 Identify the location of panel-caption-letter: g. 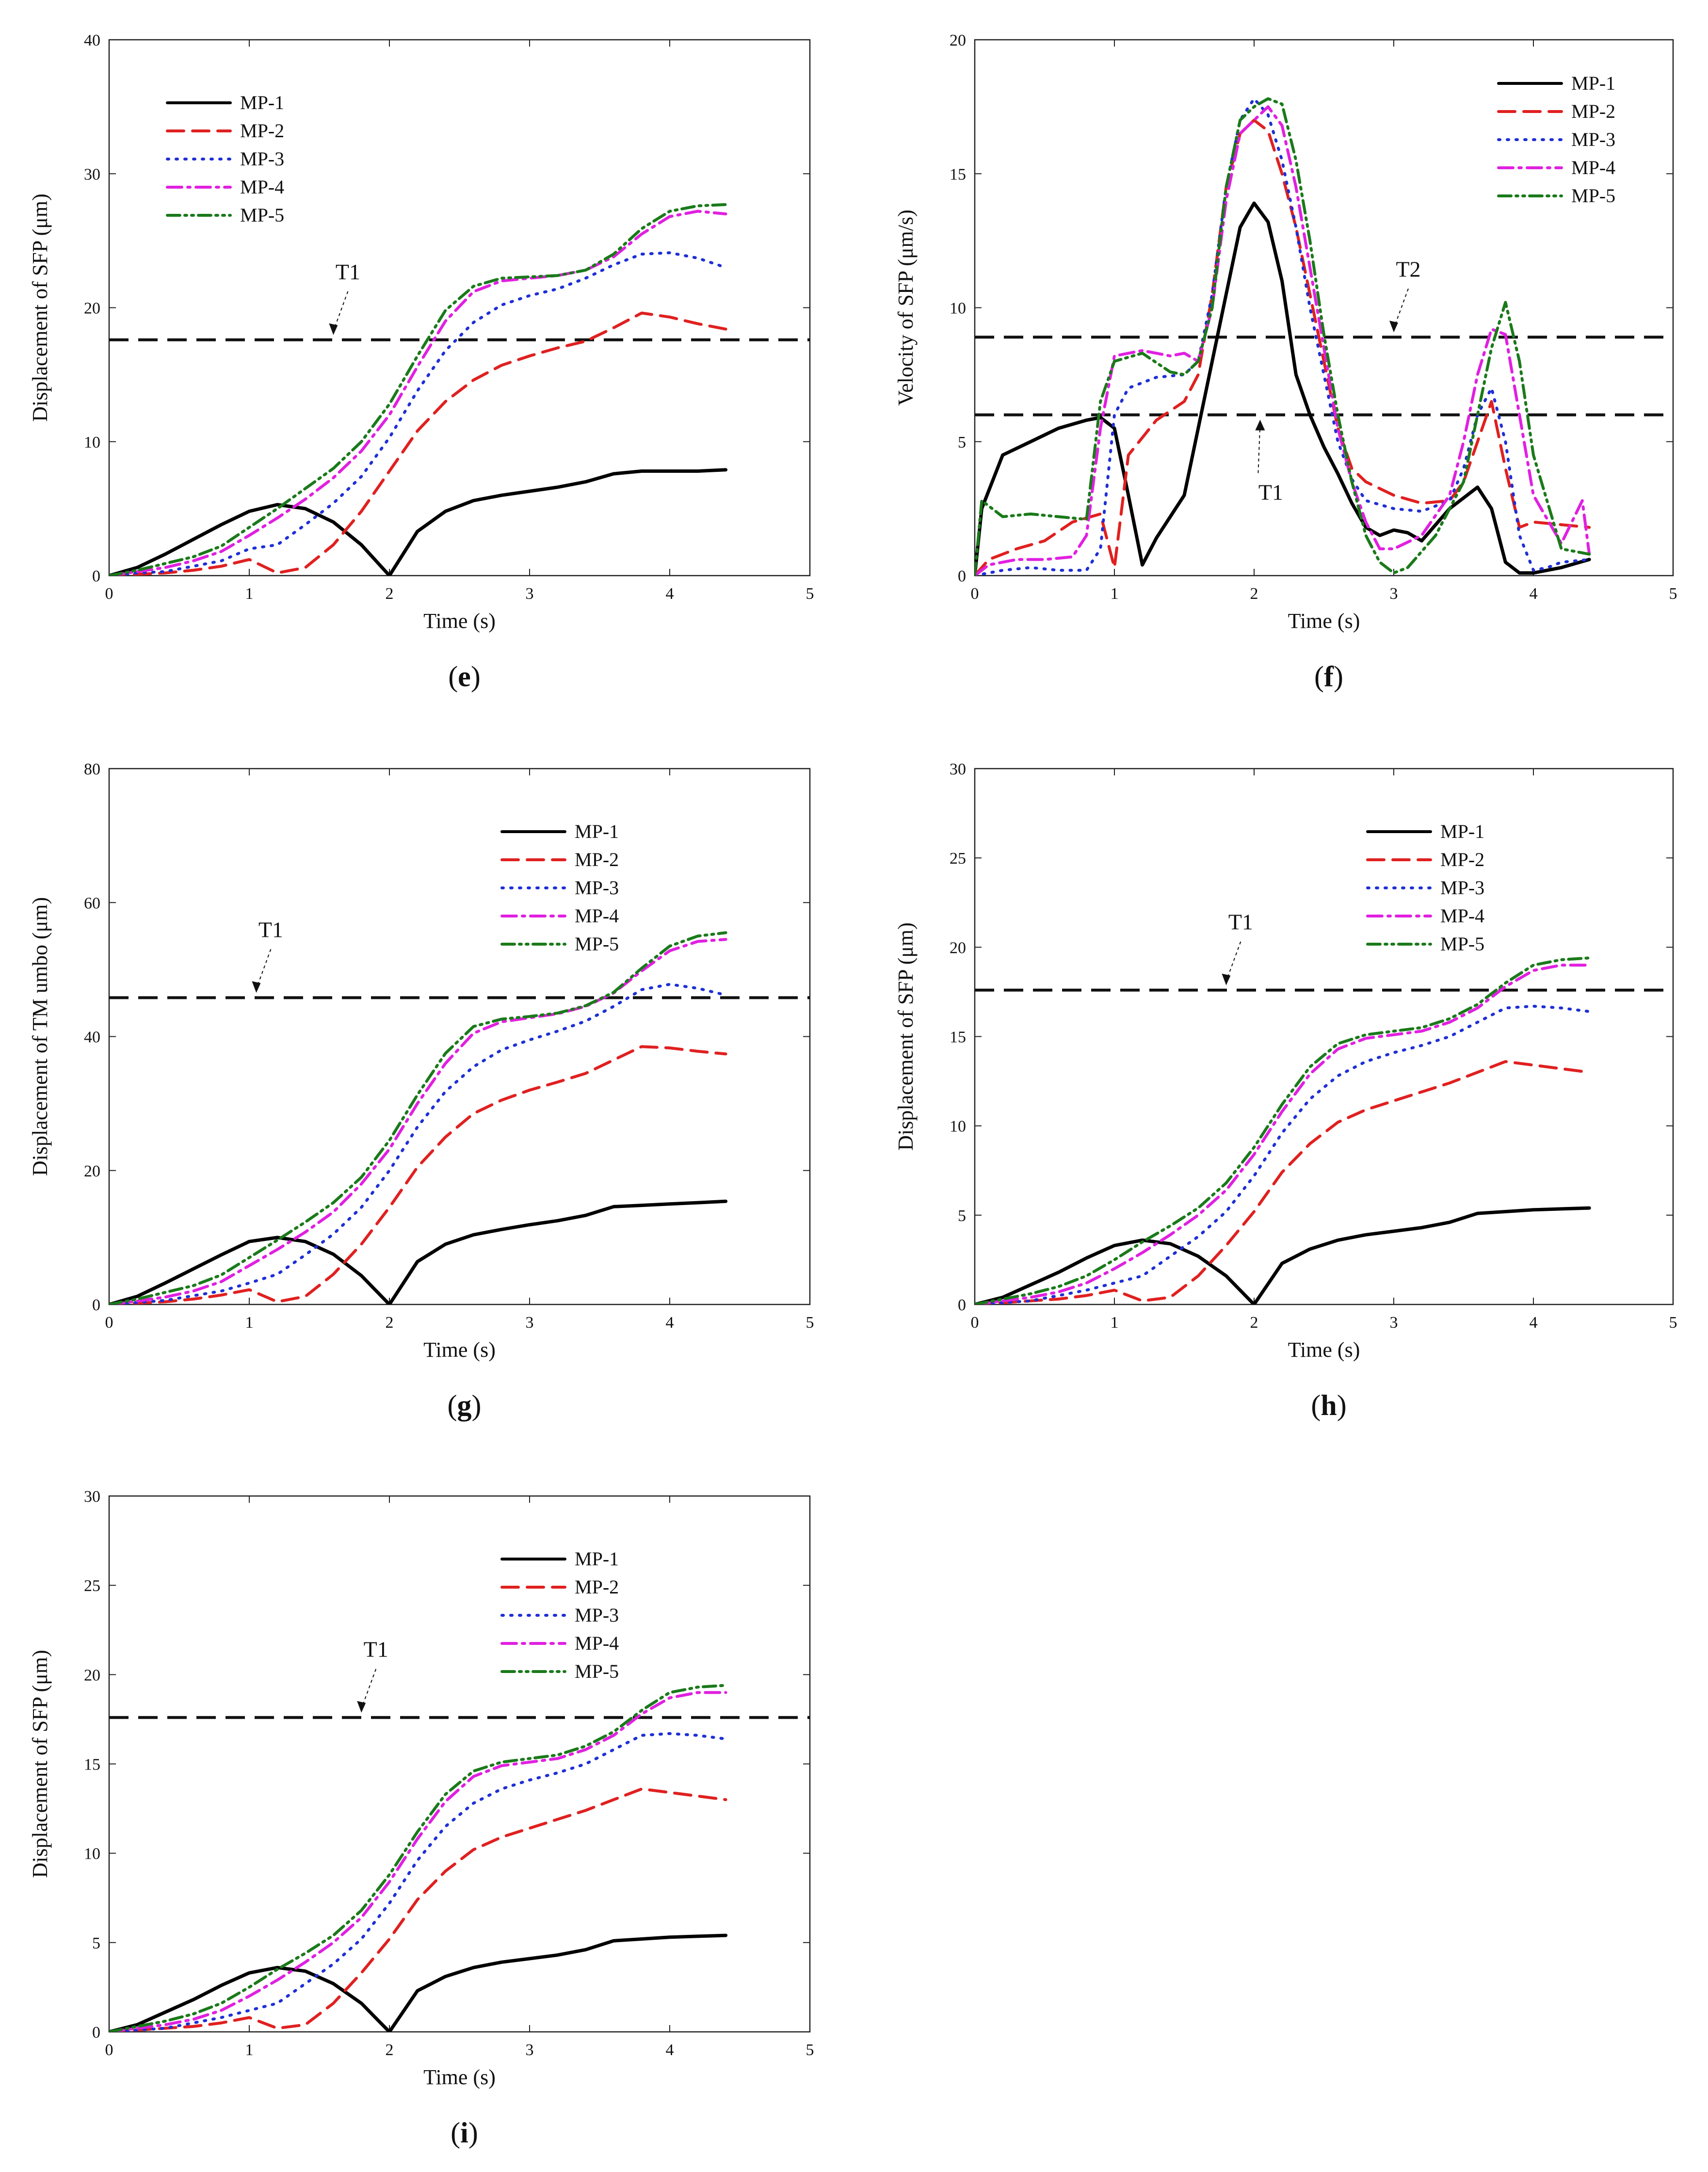
(464, 1405).